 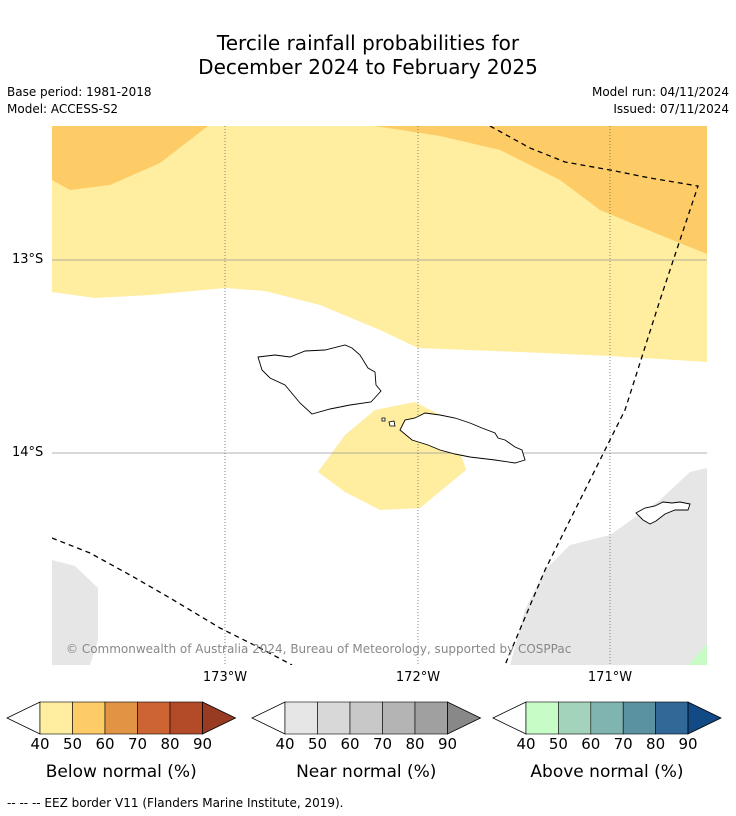 What do you see at coordinates (541, 190) in the screenshot?
I see `below-normal-60-70-region-ne` at bounding box center [541, 190].